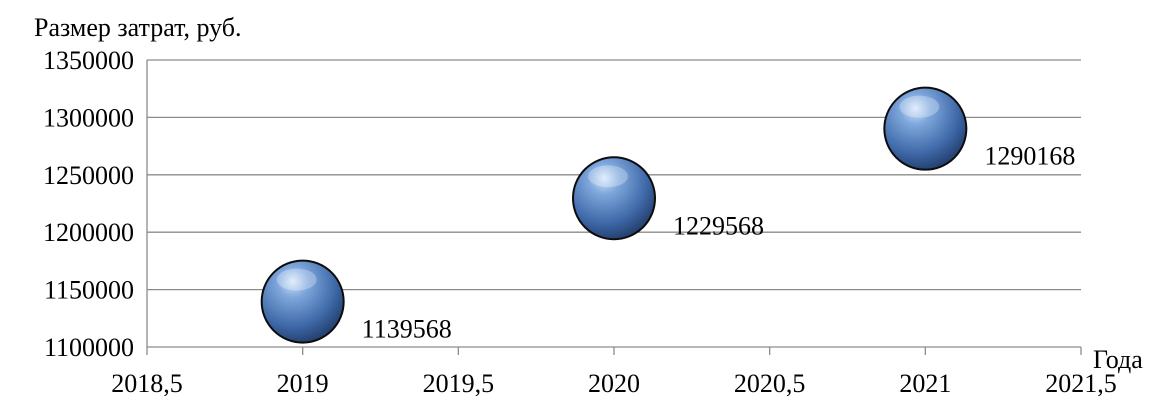  I want to click on x-tick-label: 2021, so click(925, 382).